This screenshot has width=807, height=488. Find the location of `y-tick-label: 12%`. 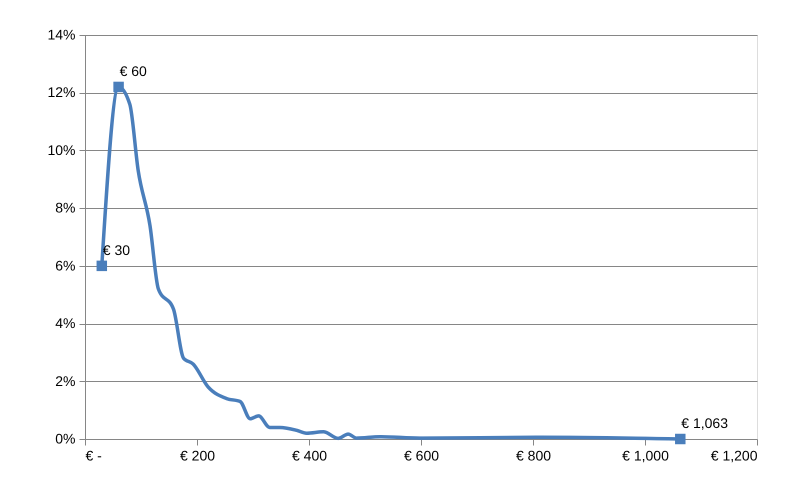

y-tick-label: 12% is located at coordinates (61, 92).